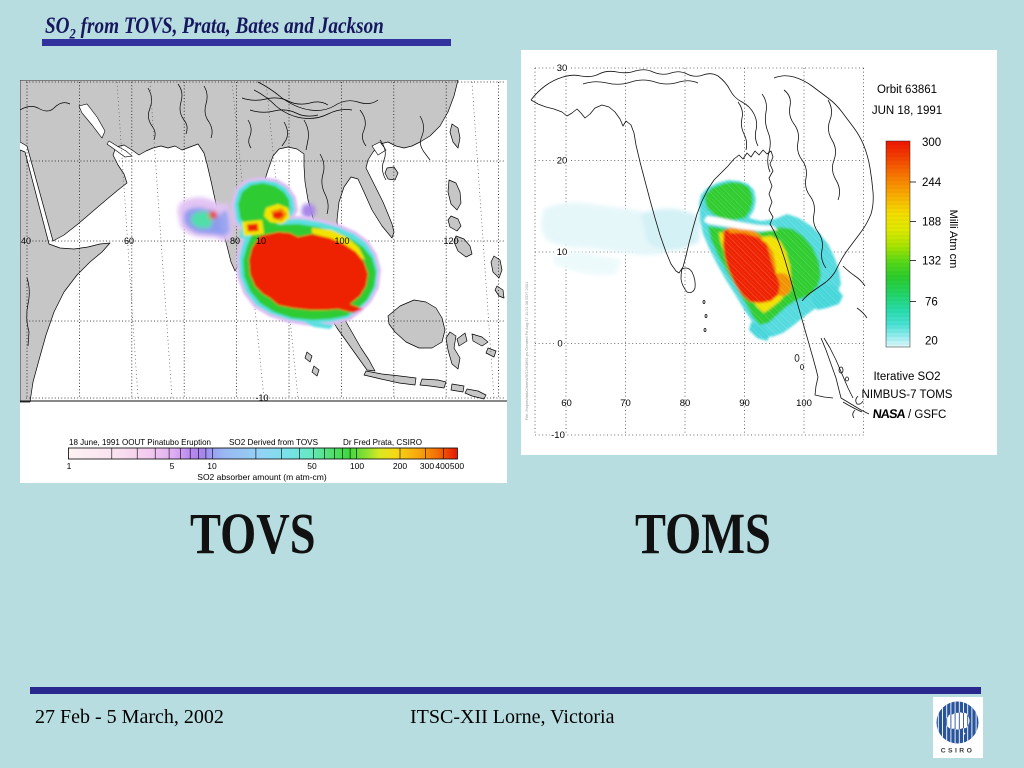  Describe the element at coordinates (69, 466) in the screenshot. I see `svg-text: 1` at that location.